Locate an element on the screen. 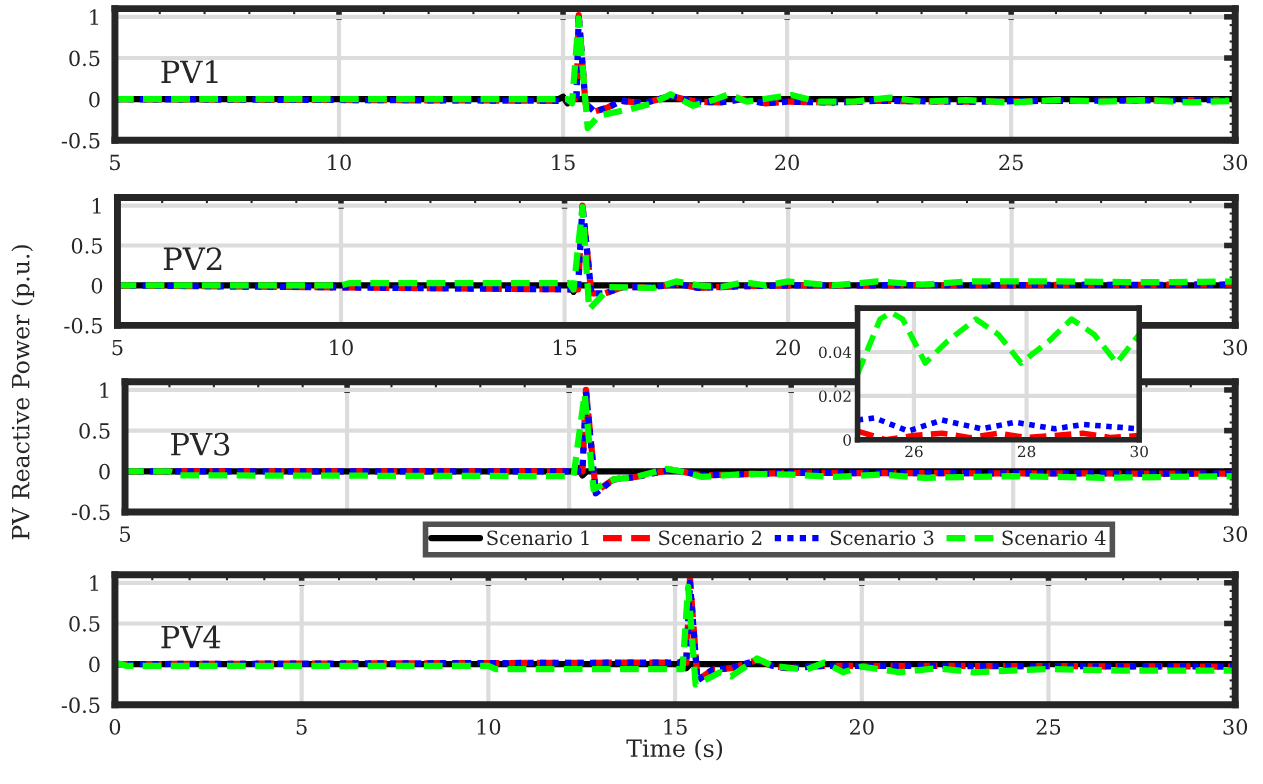 The height and width of the screenshot is (784, 1263). legend-label: Scenario 2 is located at coordinates (710, 538).